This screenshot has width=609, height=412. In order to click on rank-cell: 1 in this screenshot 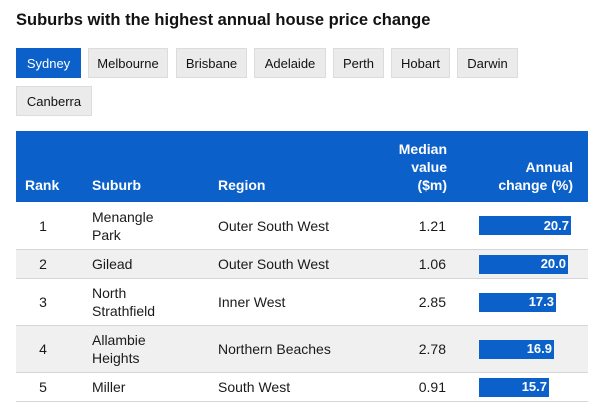, I will do `click(43, 225)`.